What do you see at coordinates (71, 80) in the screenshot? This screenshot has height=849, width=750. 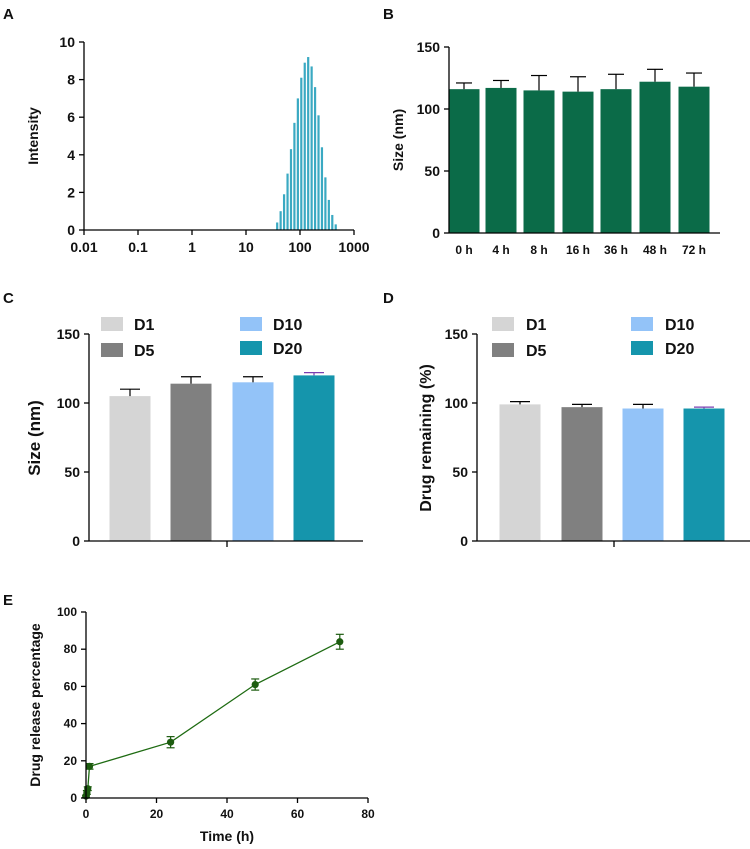 I see `panel-a-ytick-label: 8` at bounding box center [71, 80].